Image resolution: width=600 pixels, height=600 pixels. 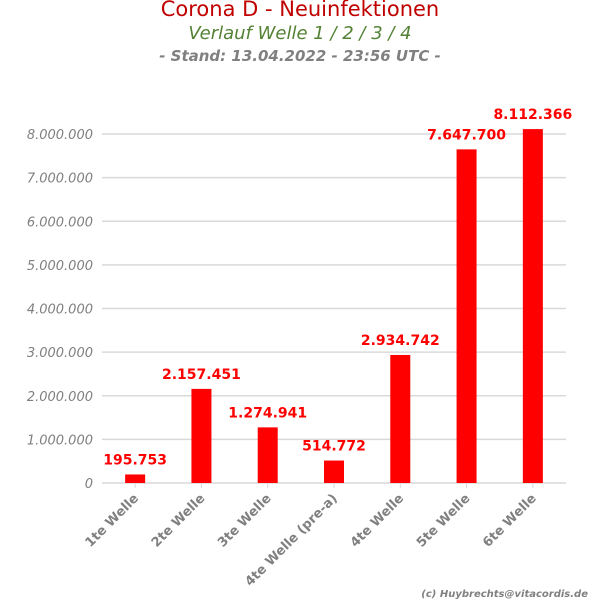 What do you see at coordinates (334, 447) in the screenshot?
I see `data-label: 514.772` at bounding box center [334, 447].